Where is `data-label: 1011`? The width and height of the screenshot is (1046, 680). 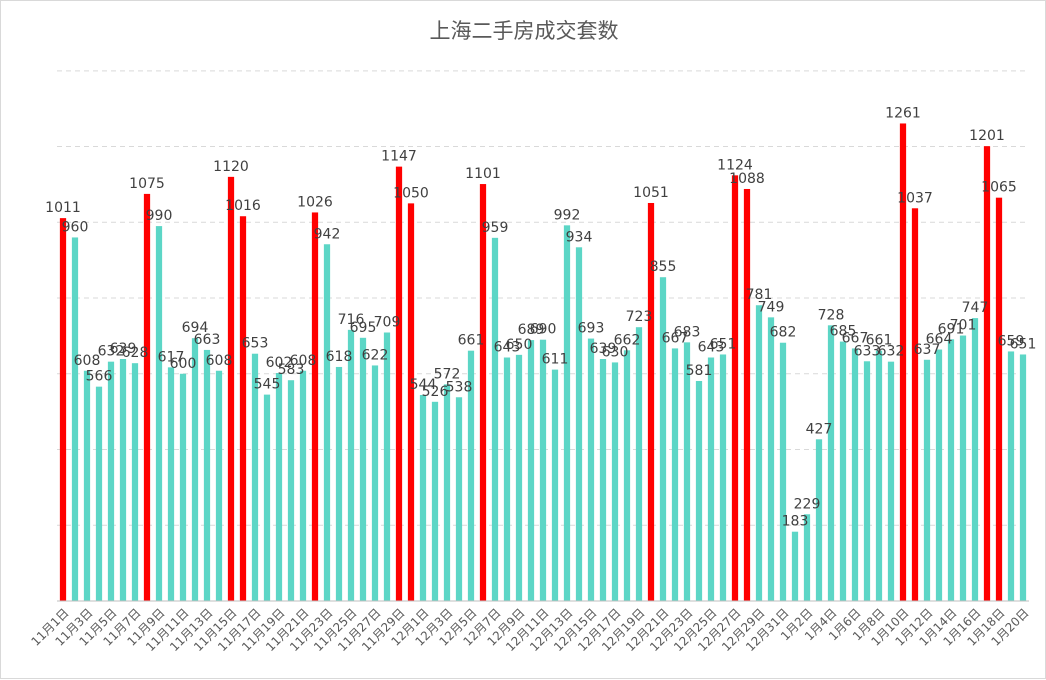 data-label: 1011 is located at coordinates (63, 208).